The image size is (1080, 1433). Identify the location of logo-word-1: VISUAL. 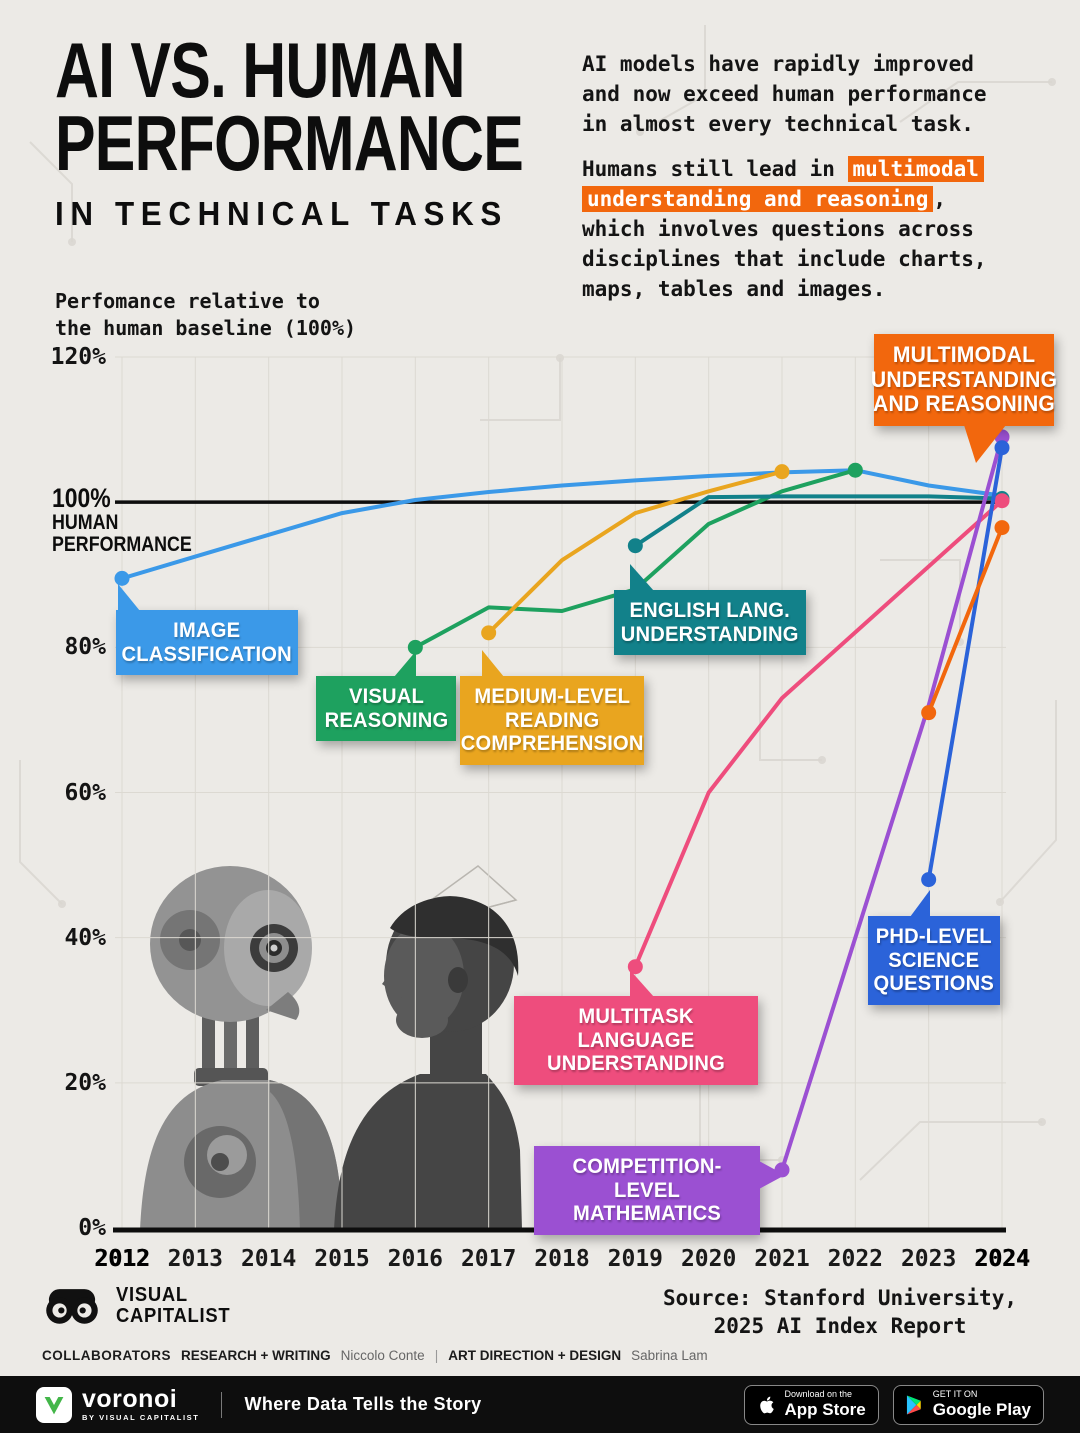
(152, 1295).